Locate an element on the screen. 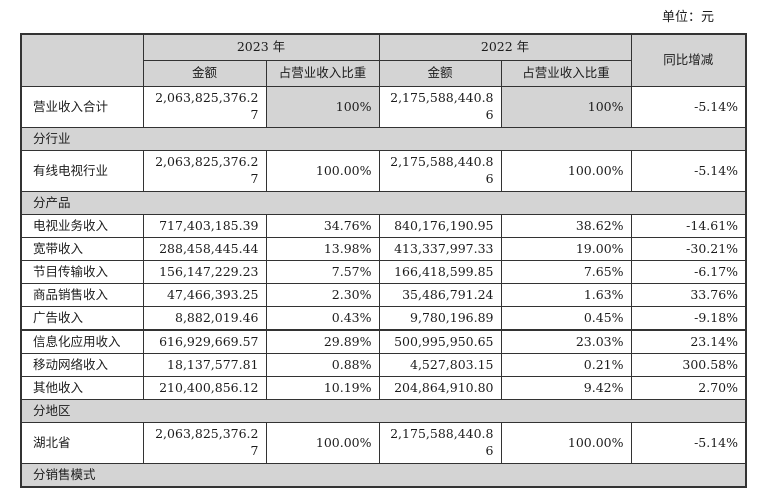 The image size is (780, 488). cell-amount-2023: 616,929,669.57 is located at coordinates (204, 341).